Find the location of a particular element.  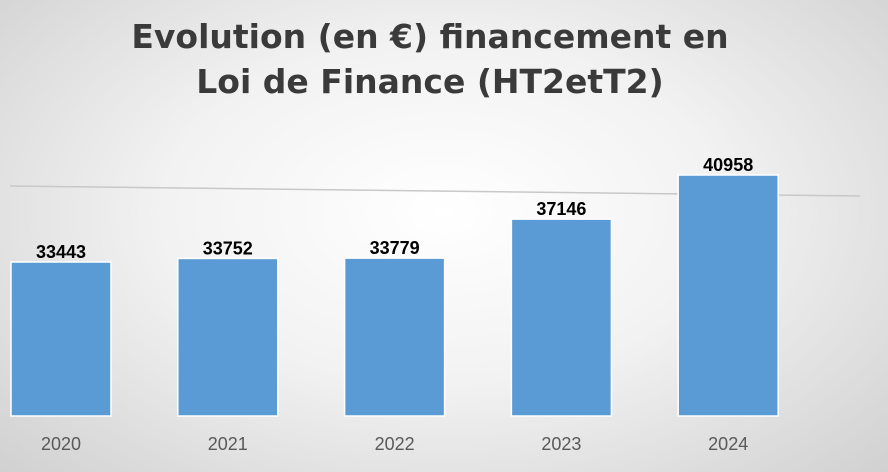

data-label-2024: 40958 is located at coordinates (728, 165).